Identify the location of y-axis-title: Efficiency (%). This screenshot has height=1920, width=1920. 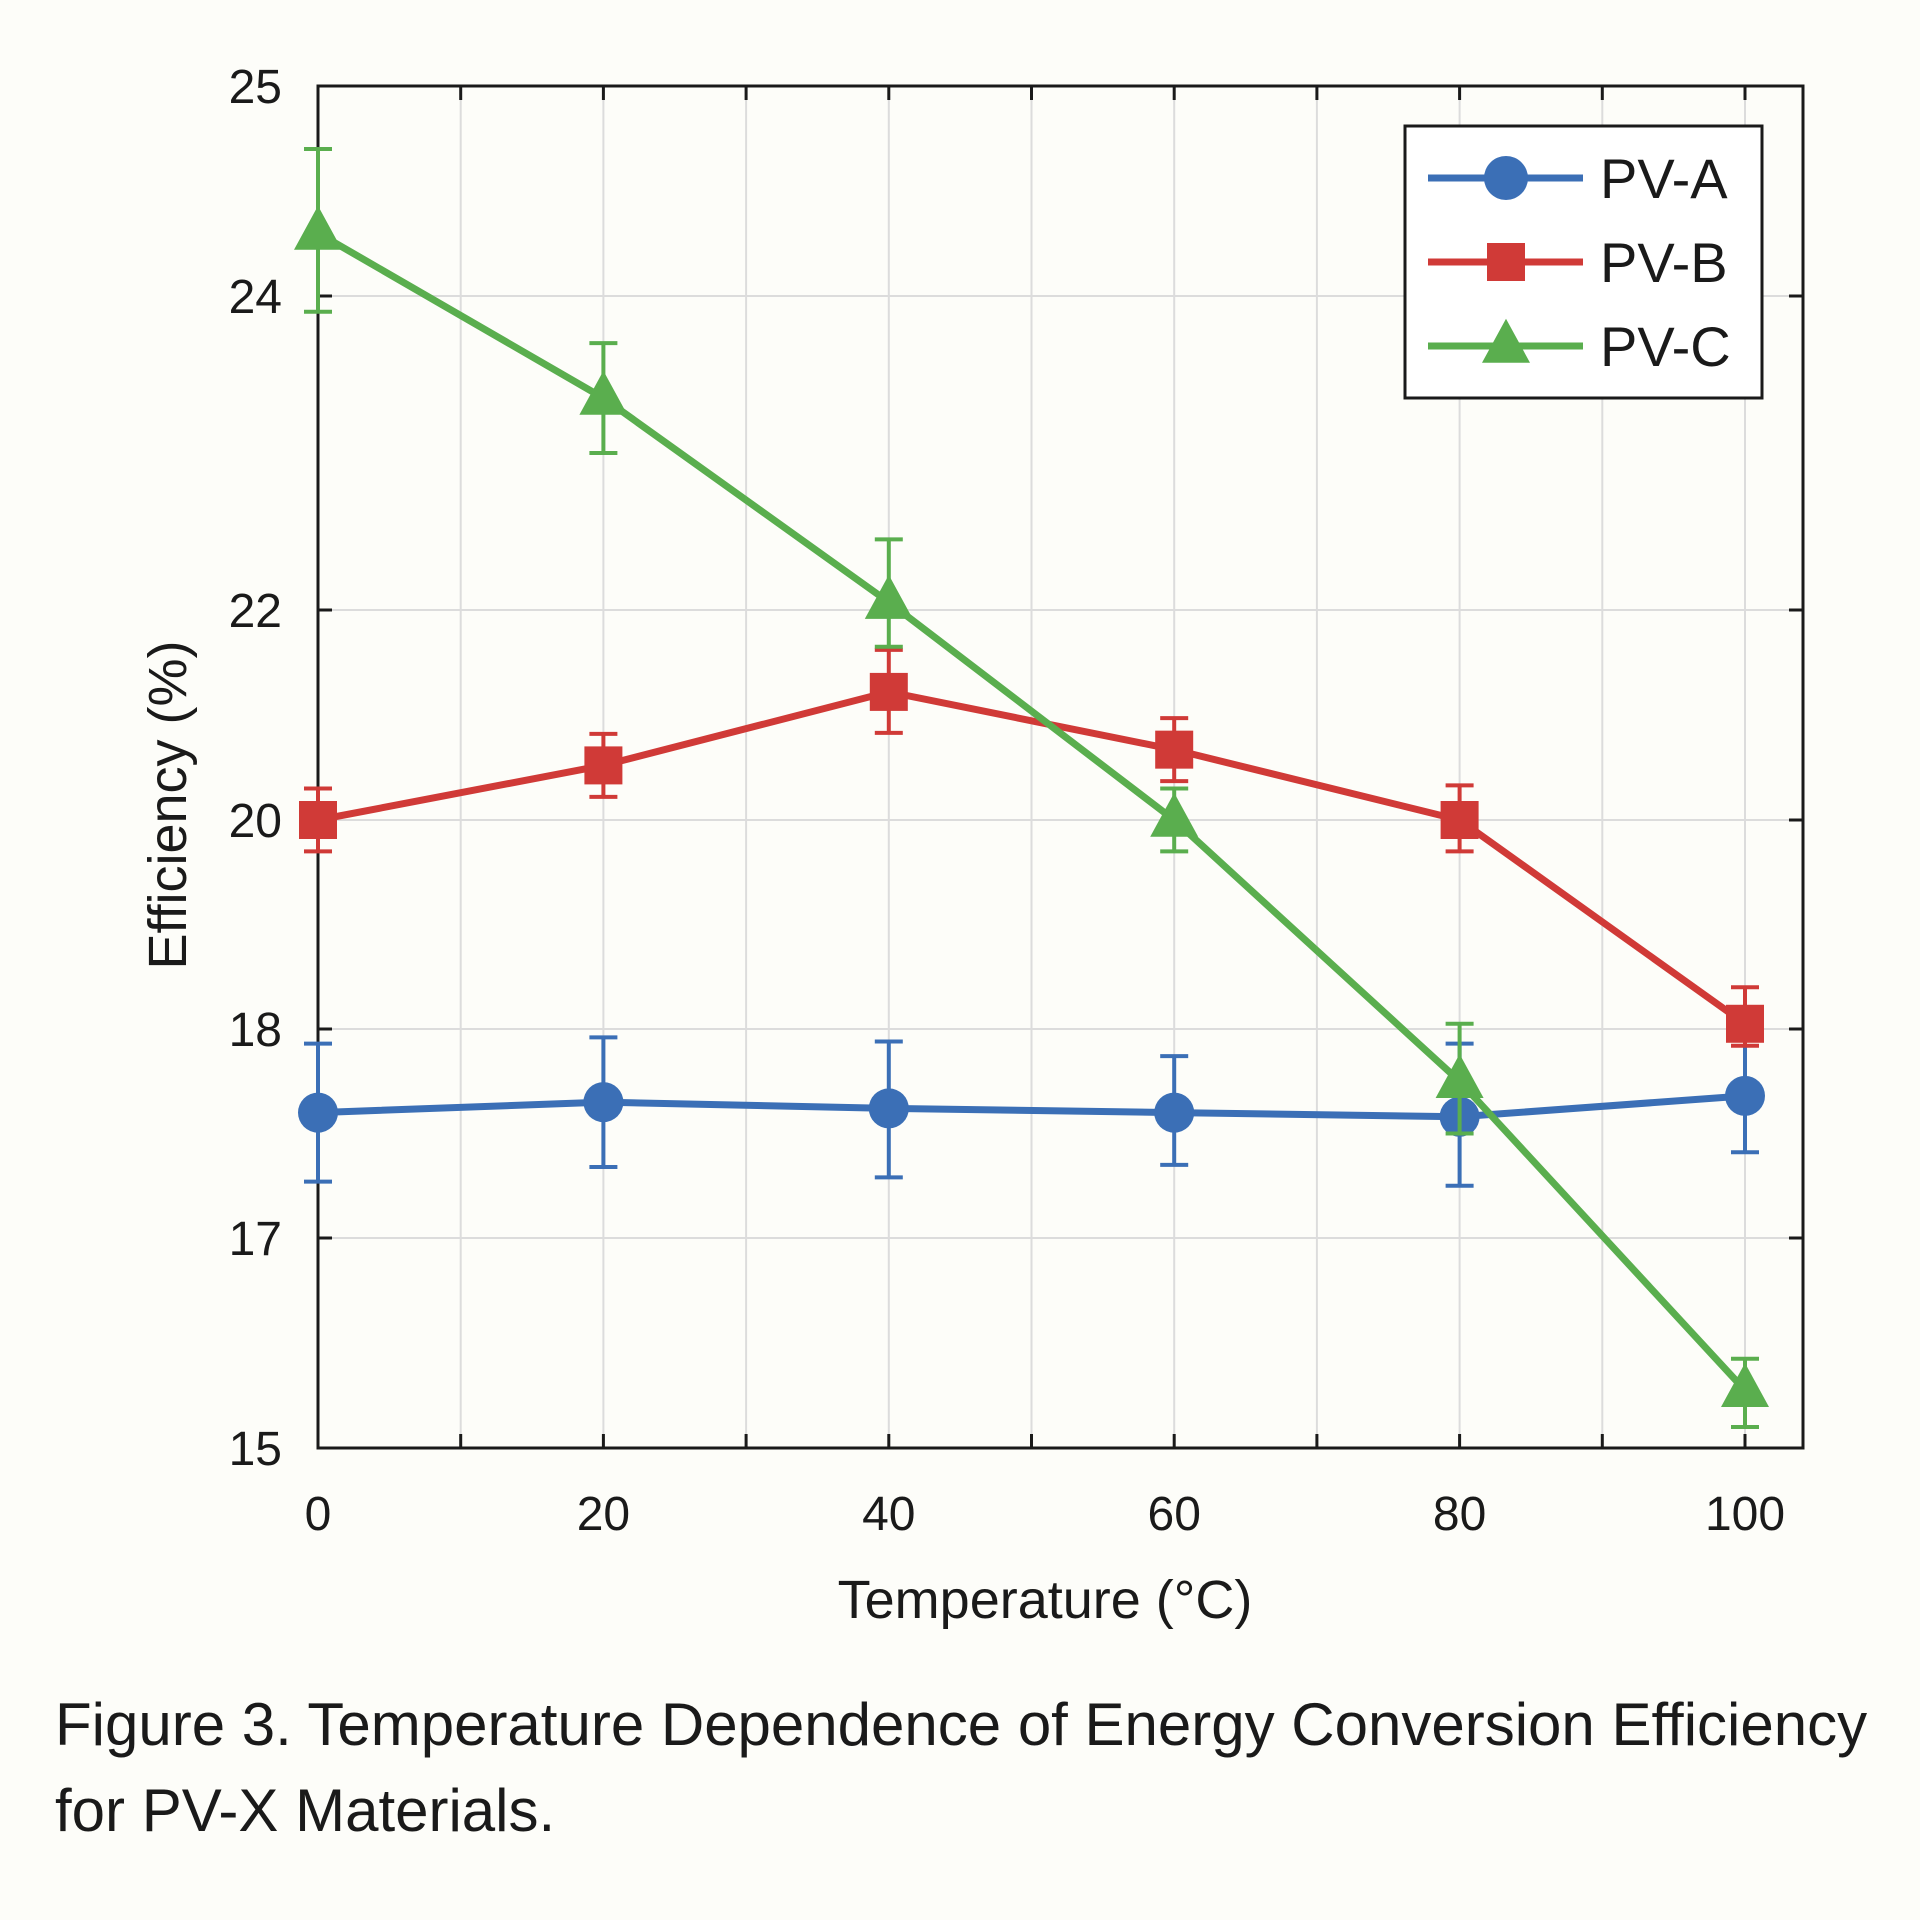
(168, 804).